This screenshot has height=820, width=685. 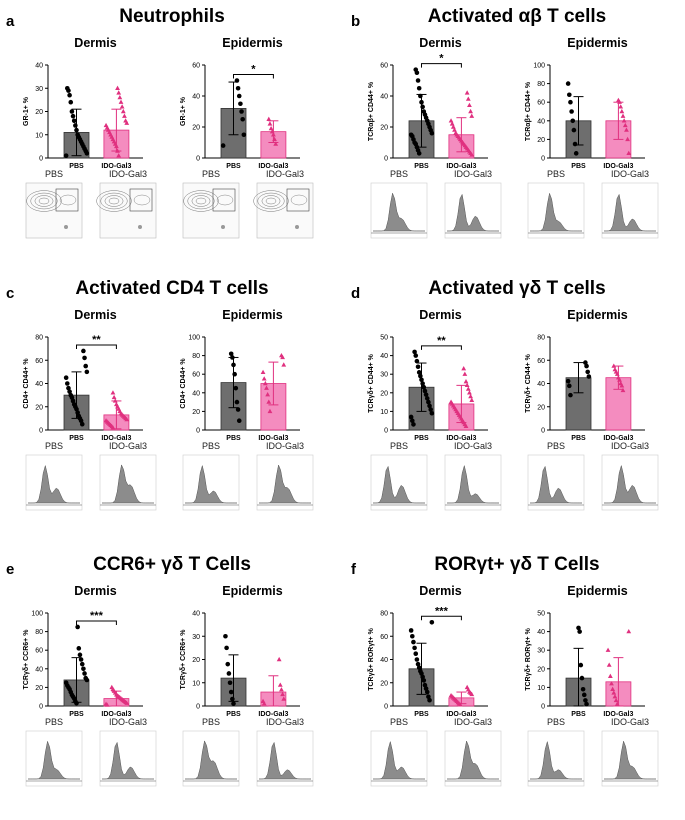 I want to click on y-tick-label: 100, so click(x=539, y=66).